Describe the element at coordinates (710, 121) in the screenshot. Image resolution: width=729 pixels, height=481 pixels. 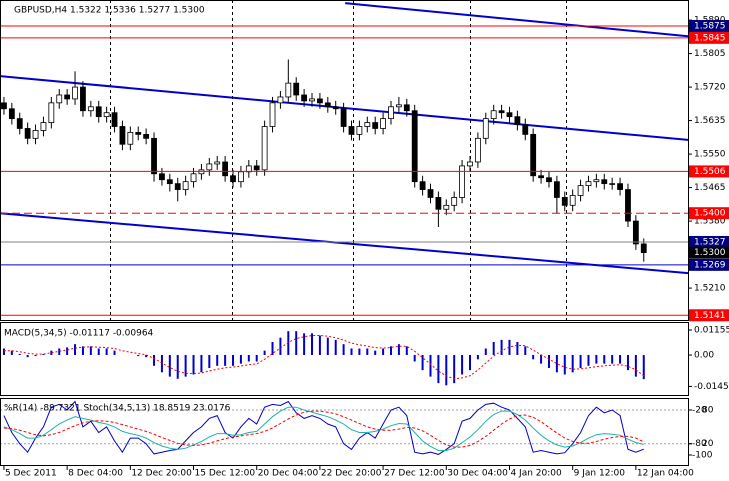
I see `y-tick-label: 1.5635` at that location.